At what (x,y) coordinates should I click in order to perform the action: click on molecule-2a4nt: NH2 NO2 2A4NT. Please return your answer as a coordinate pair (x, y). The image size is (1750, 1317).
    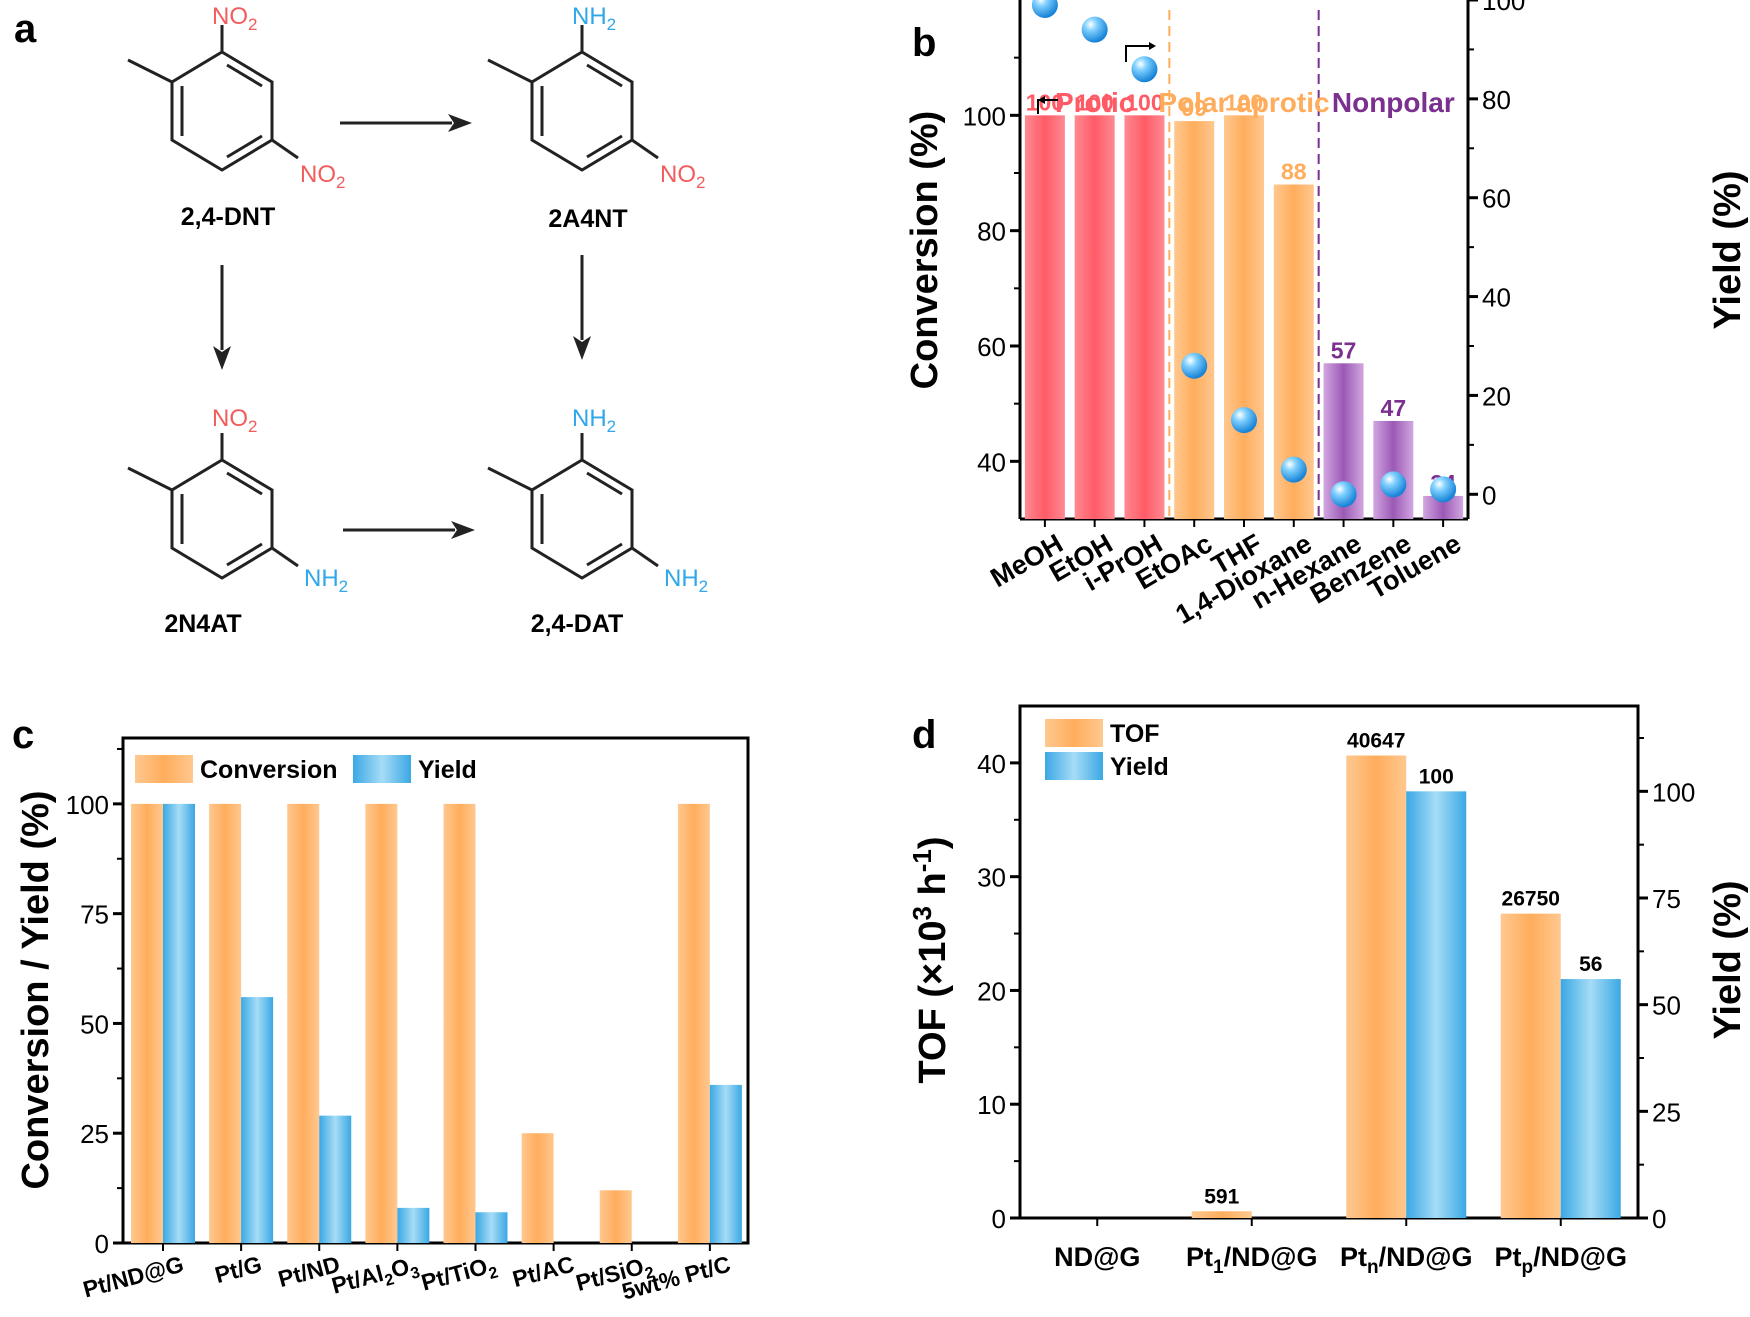
    Looking at the image, I should click on (596, 118).